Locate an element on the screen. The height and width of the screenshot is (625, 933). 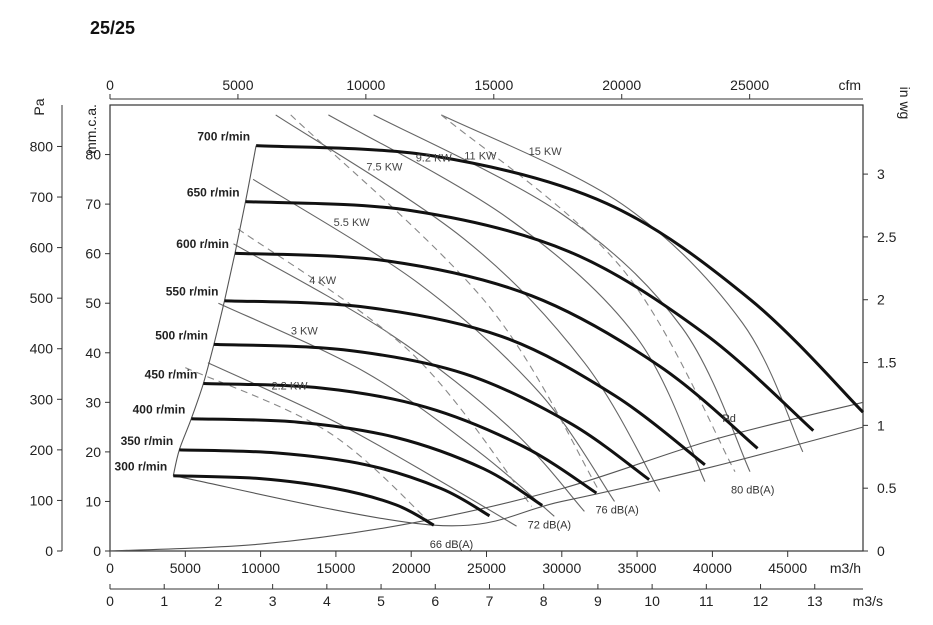
tick-label-m3s: 6 is located at coordinates (435, 601).